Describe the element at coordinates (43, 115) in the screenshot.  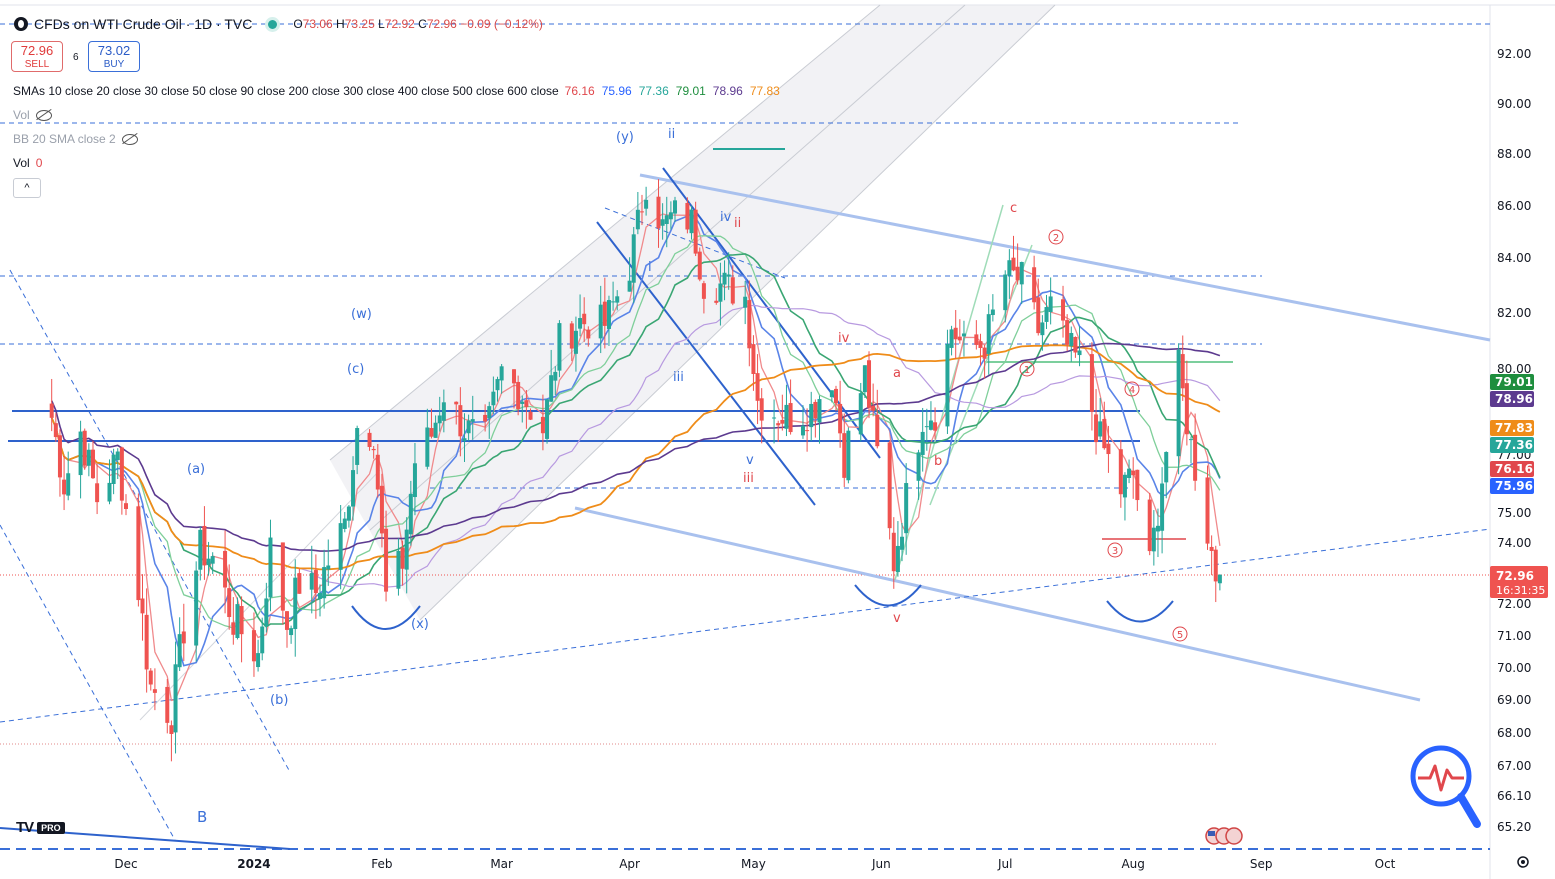
I see `eye-hidden-icon` at that location.